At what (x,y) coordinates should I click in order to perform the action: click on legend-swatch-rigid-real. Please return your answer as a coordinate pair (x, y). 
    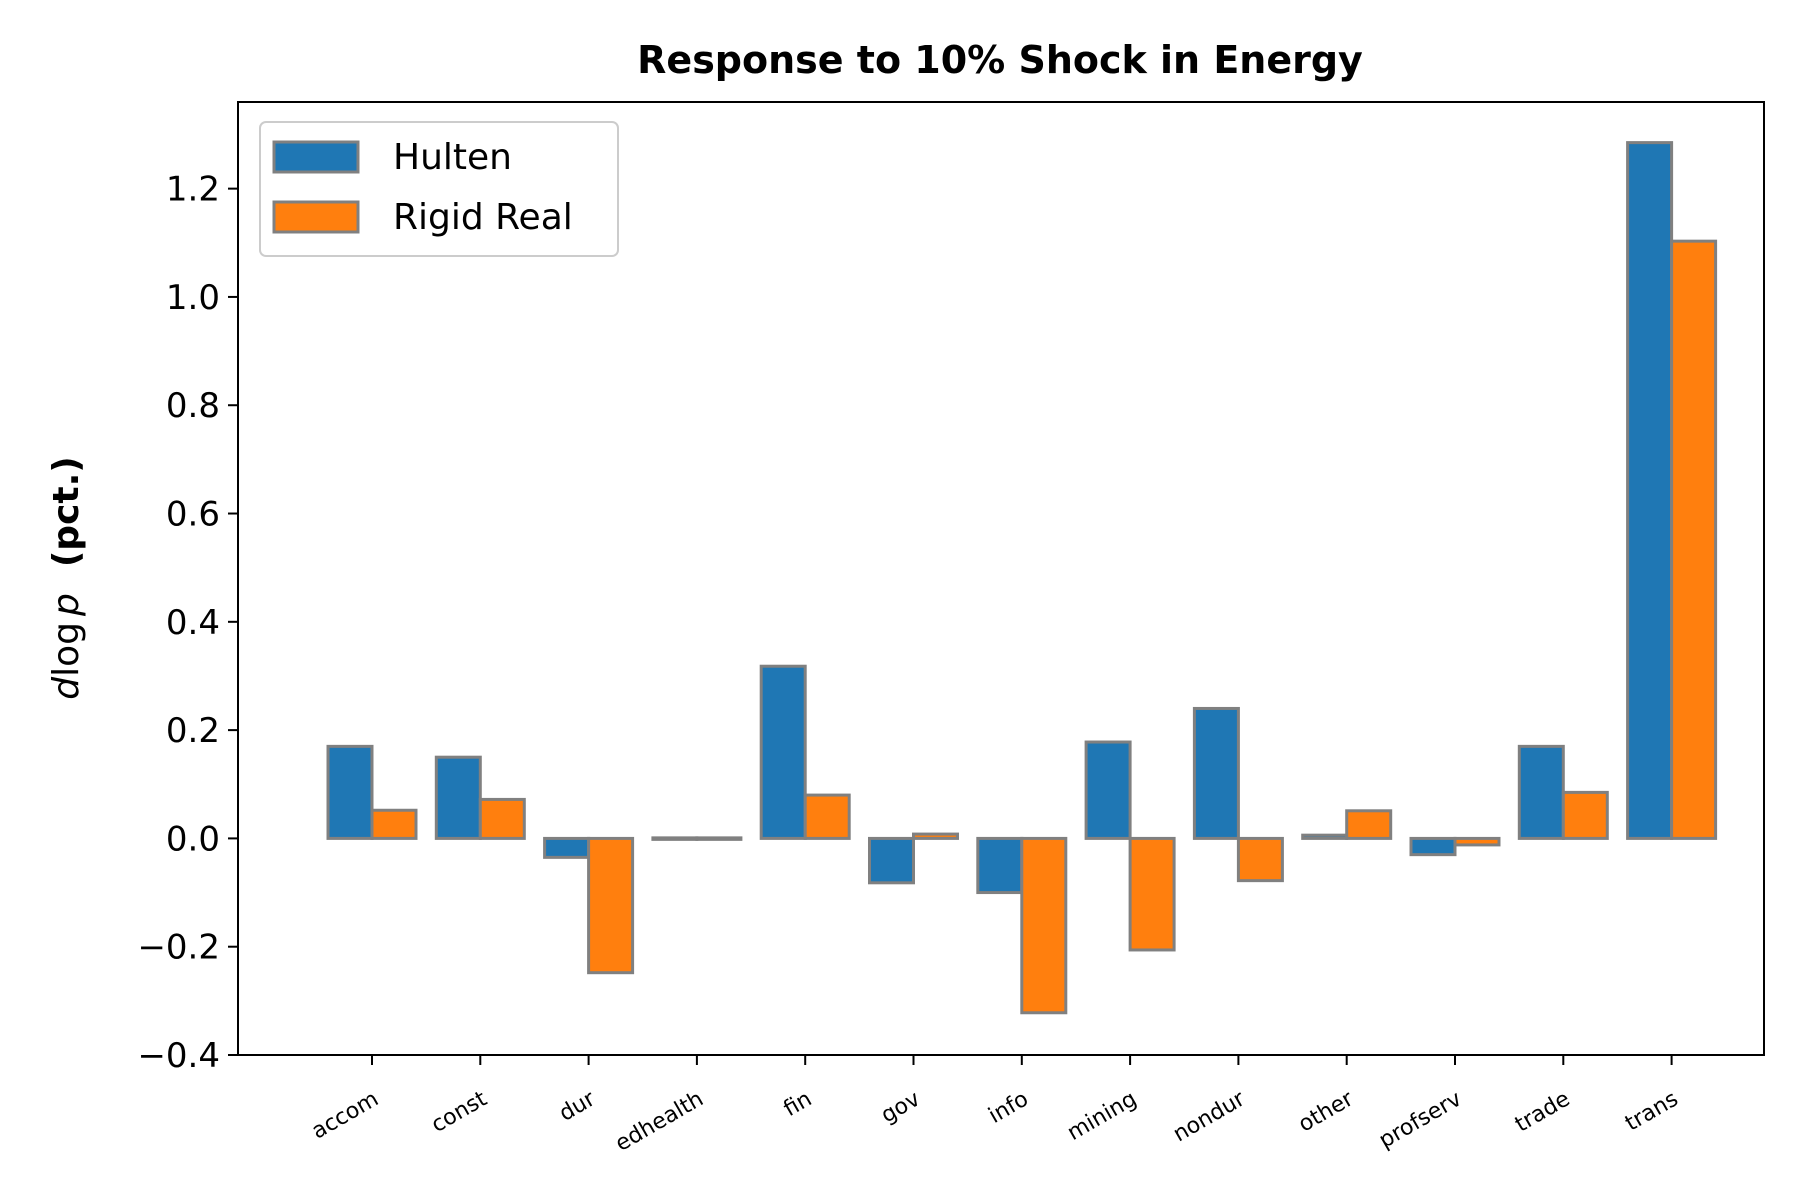
    Looking at the image, I should click on (316, 217).